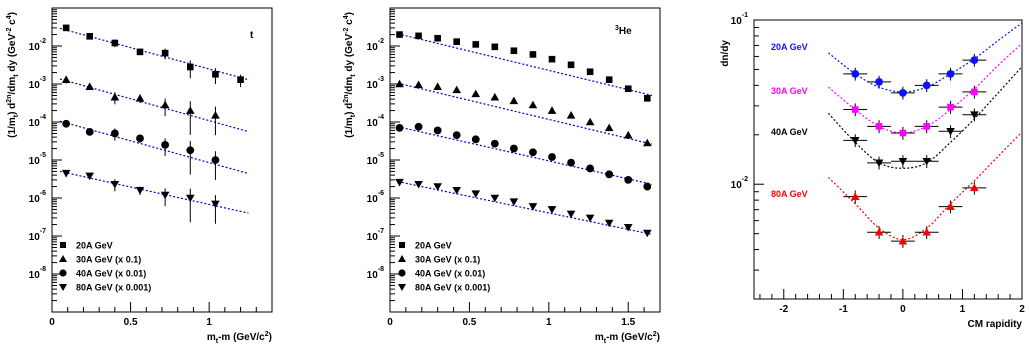 The width and height of the screenshot is (1029, 348). What do you see at coordinates (452, 288) in the screenshot?
I see `legend-label: 80A GeV (x 0.001)` at bounding box center [452, 288].